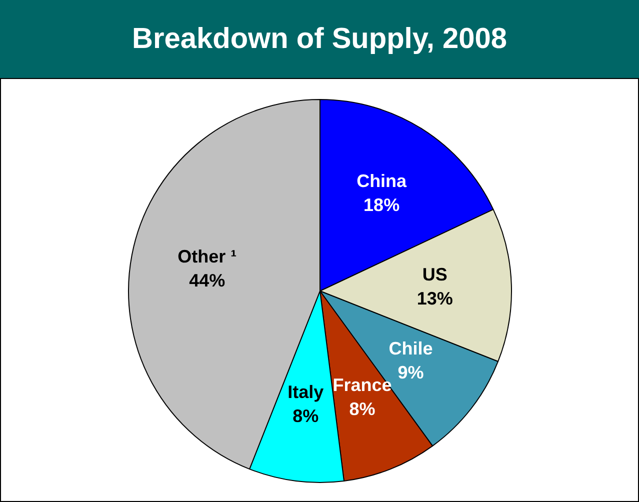 Image resolution: width=639 pixels, height=502 pixels. What do you see at coordinates (381, 204) in the screenshot?
I see `data-label: 18%` at bounding box center [381, 204].